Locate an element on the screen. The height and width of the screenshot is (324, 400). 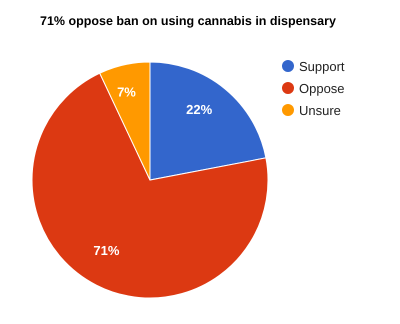
data-label: 7% is located at coordinates (126, 92).